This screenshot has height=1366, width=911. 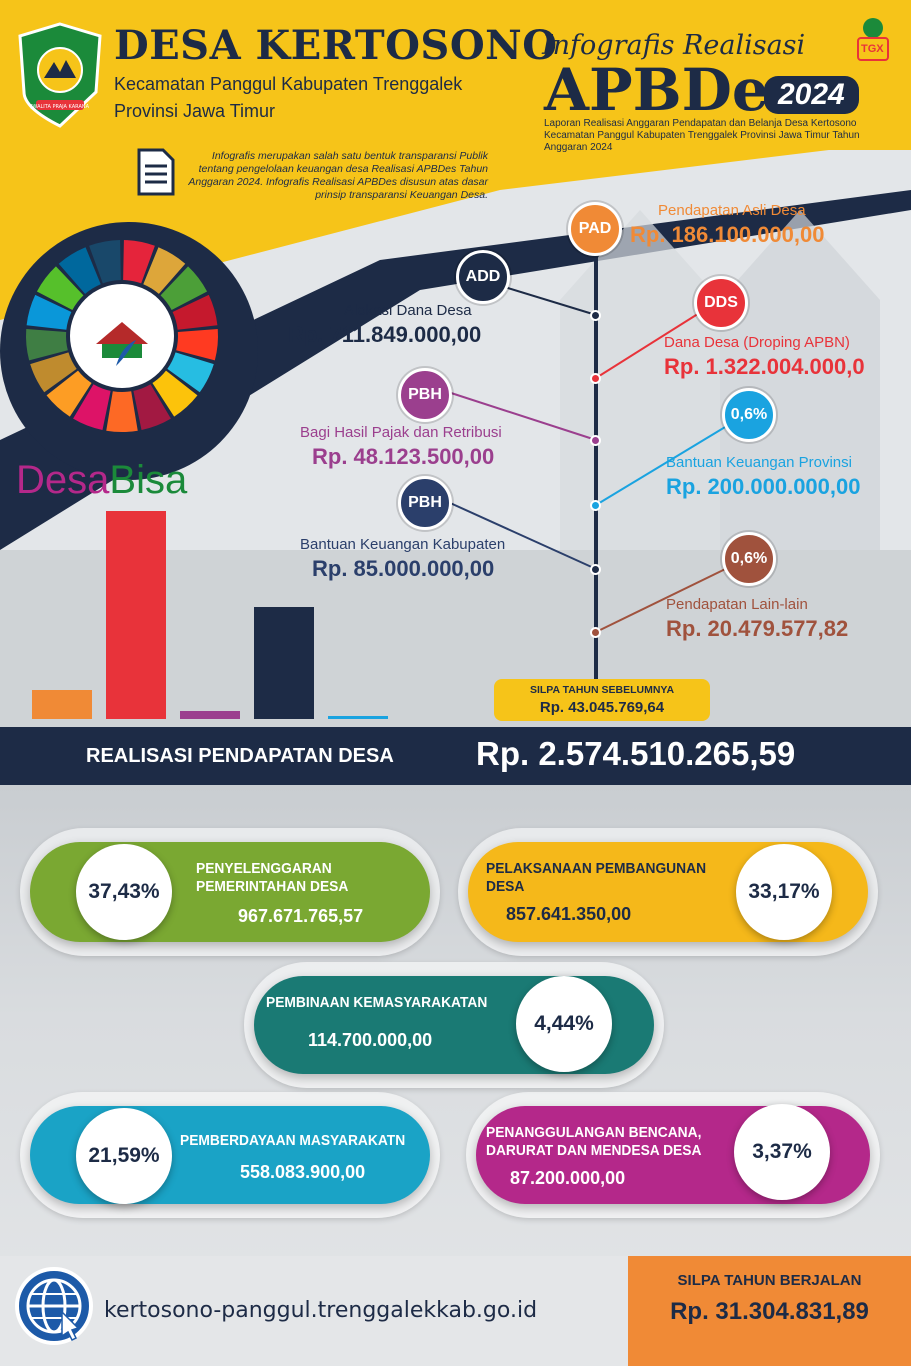 I want to click on silpa-prev-box: SILPA TAHUN SEBELUMNYA Rp. 43.045.769,64, so click(x=602, y=700).